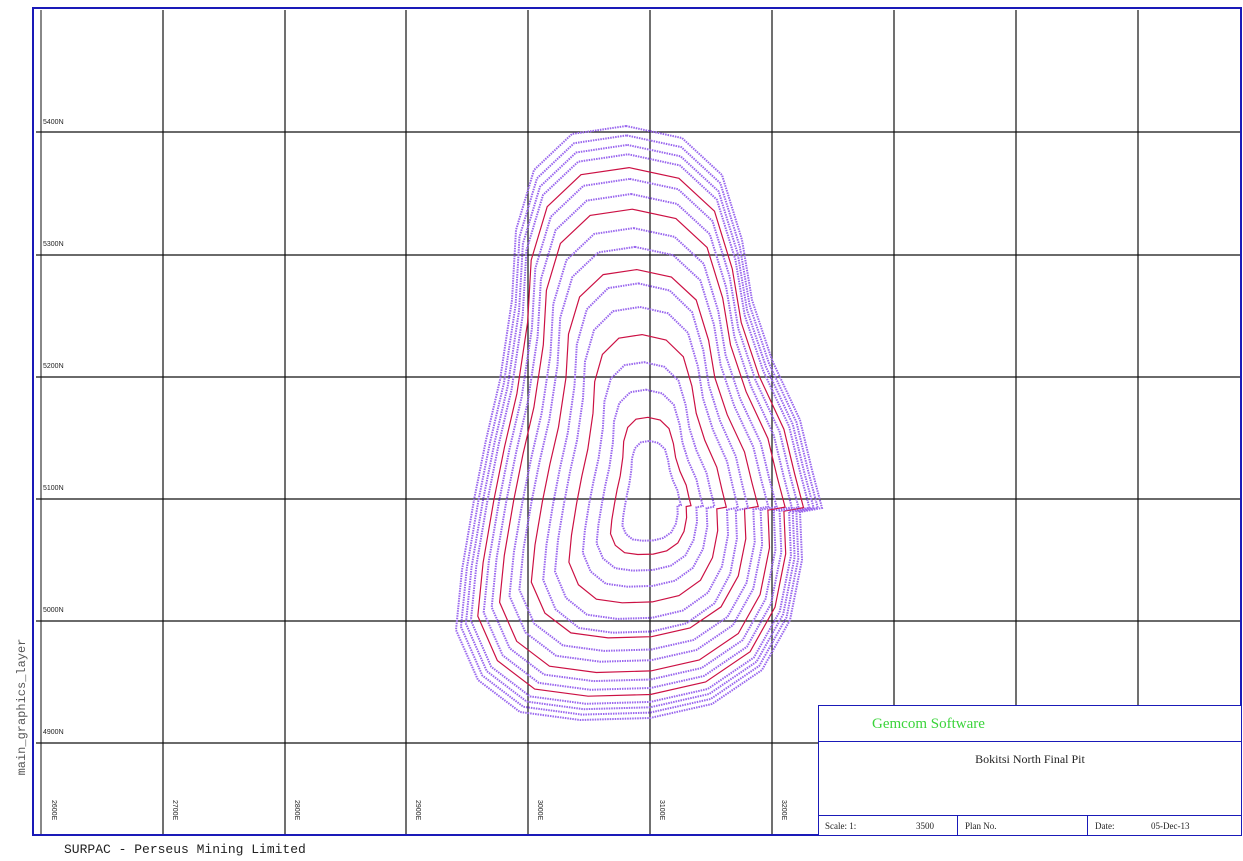  Describe the element at coordinates (53, 244) in the screenshot. I see `northing-label-5300: 5300N` at that location.